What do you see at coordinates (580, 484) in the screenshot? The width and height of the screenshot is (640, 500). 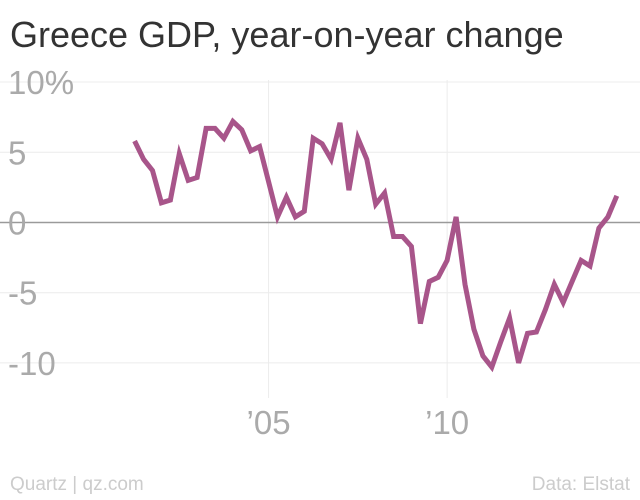 I see `source-label: Data: Elstat` at bounding box center [580, 484].